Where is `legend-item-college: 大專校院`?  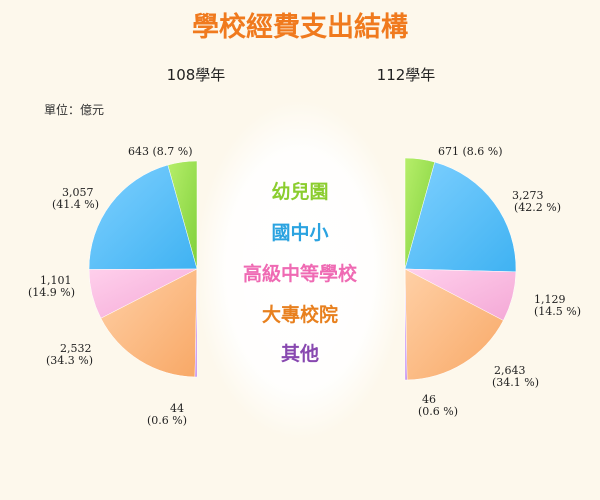 legend-item-college: 大專校院 is located at coordinates (300, 314).